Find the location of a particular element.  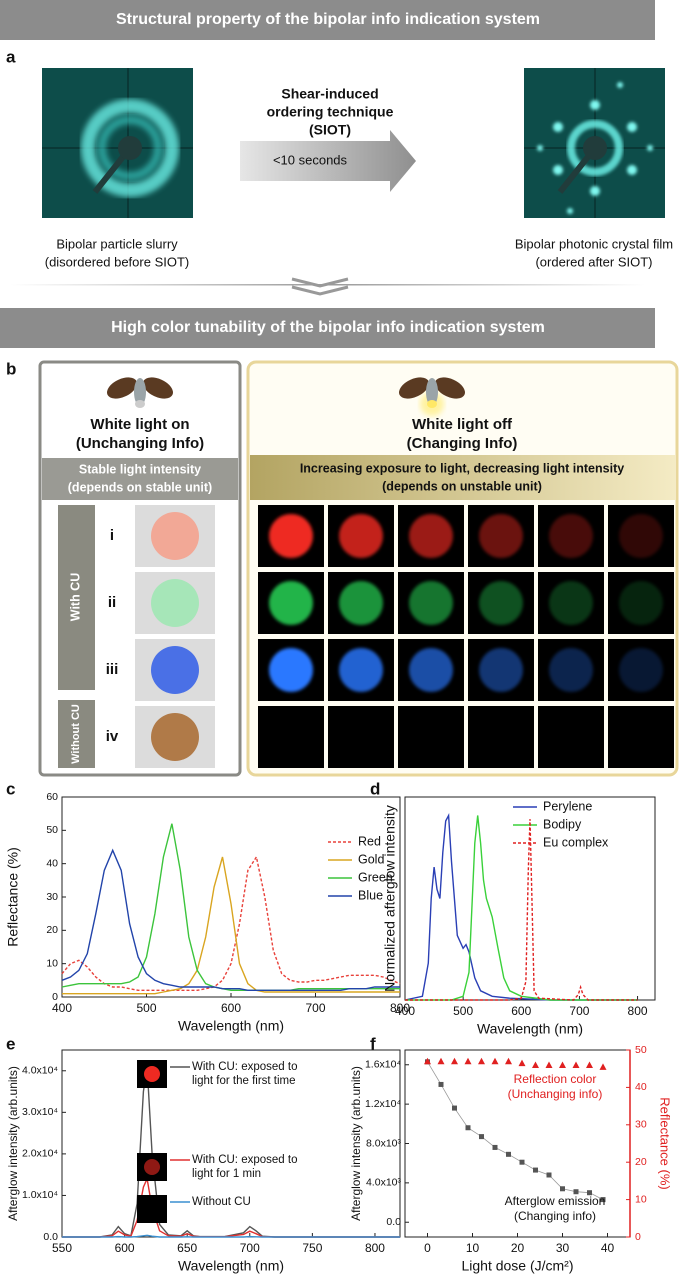

y2-tick-label: 20 is located at coordinates (641, 1162).